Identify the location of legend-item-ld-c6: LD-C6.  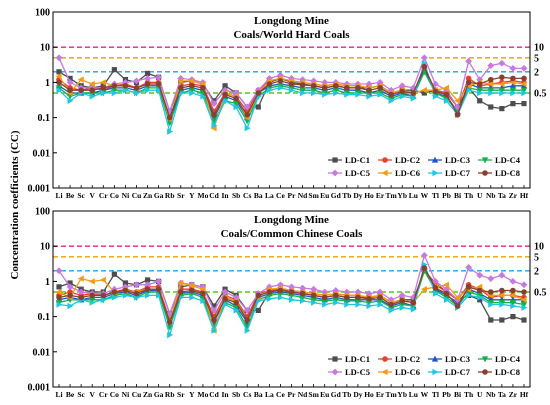
(399, 372).